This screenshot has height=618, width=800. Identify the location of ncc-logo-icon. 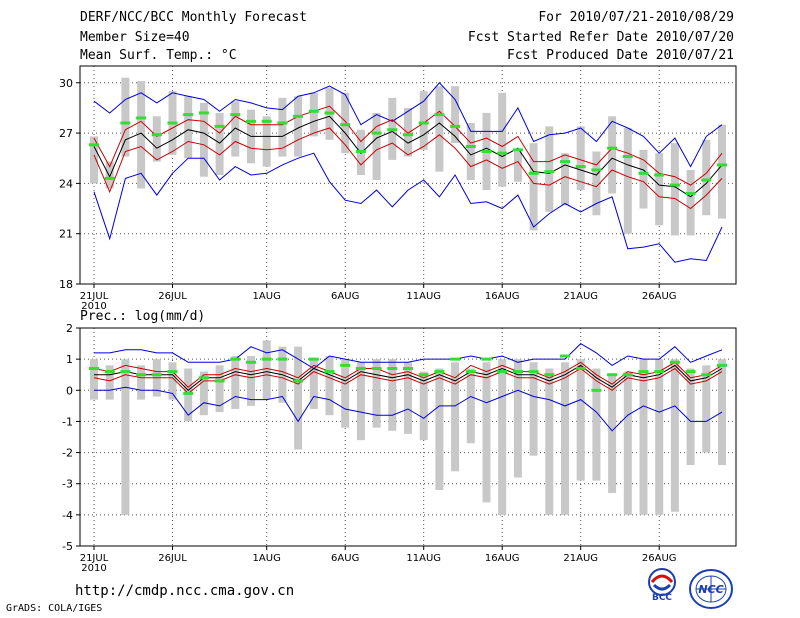
(711, 589).